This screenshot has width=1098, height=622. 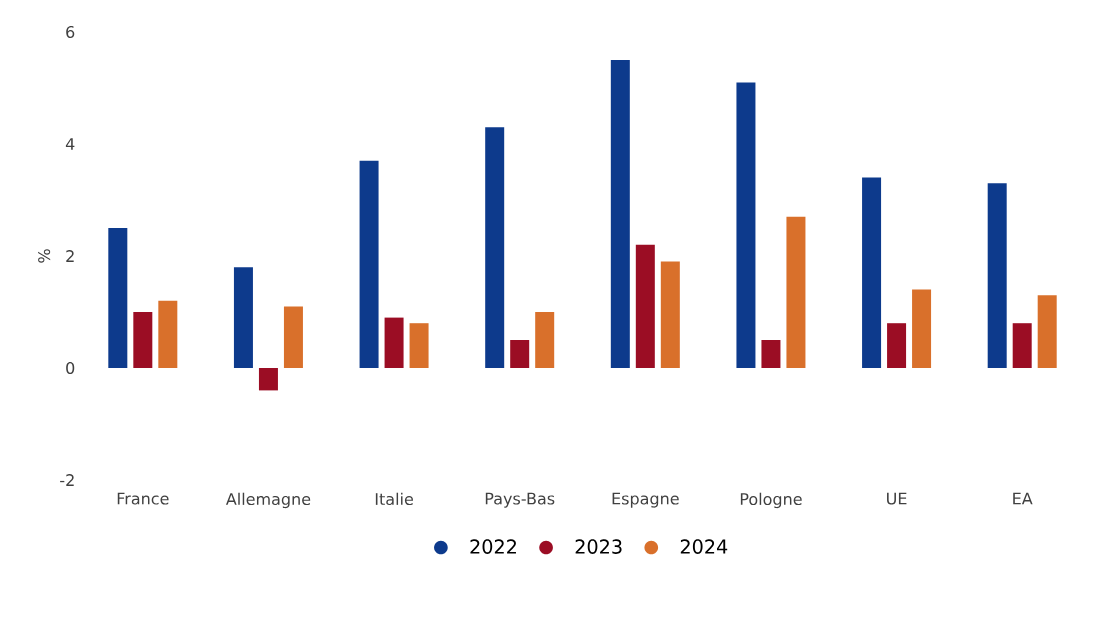 I want to click on y-tick-label: 0, so click(x=70, y=368).